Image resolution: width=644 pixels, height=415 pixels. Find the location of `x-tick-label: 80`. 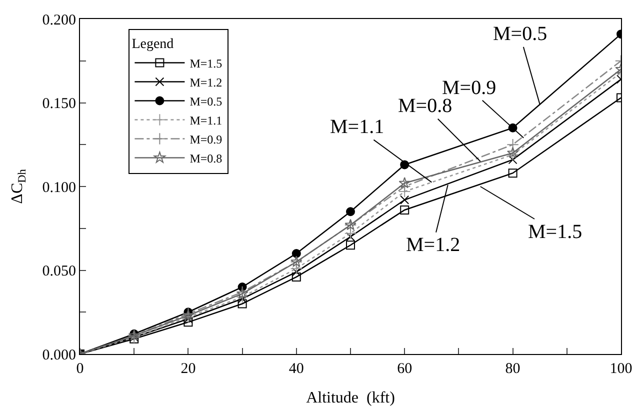

x-tick-label: 80 is located at coordinates (512, 369).